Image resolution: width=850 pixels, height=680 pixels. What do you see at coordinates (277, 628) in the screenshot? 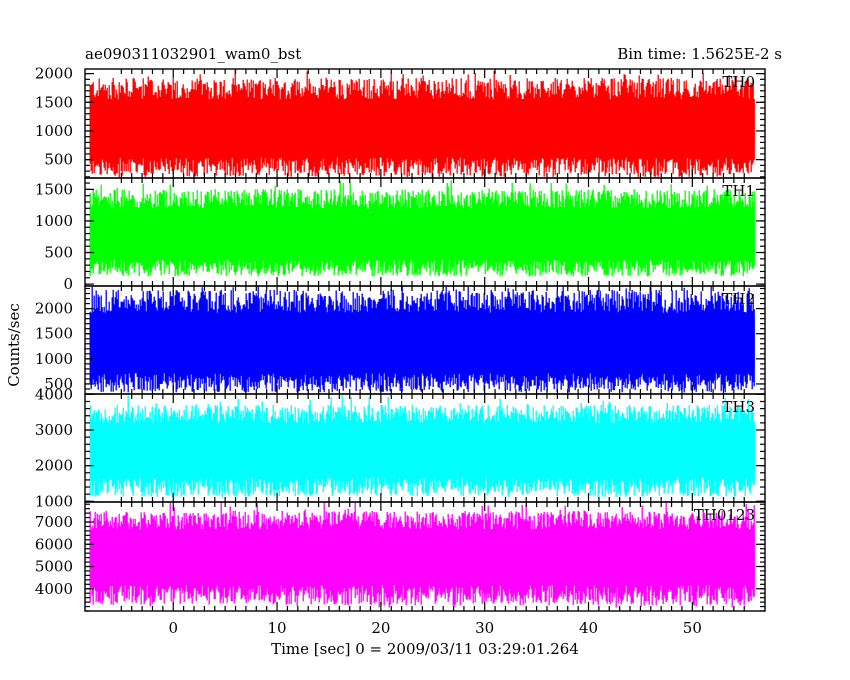
I see `x-tick-label: 10` at bounding box center [277, 628].